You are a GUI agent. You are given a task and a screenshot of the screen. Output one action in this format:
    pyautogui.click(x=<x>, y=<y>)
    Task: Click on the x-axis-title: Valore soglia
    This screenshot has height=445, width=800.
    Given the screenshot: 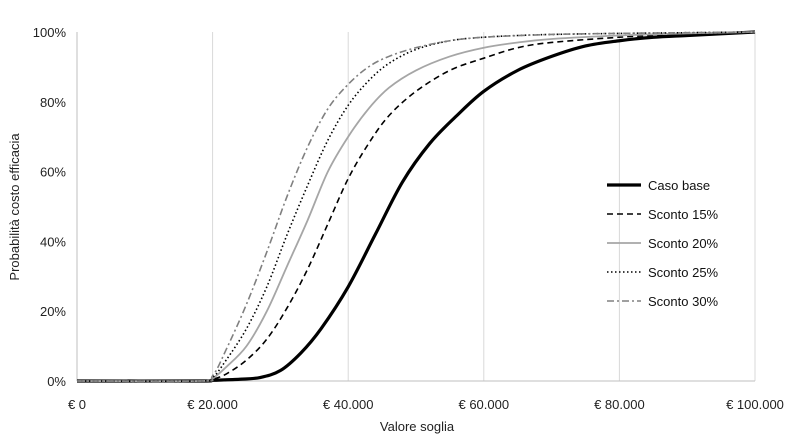 What is the action you would take?
    pyautogui.click(x=417, y=426)
    